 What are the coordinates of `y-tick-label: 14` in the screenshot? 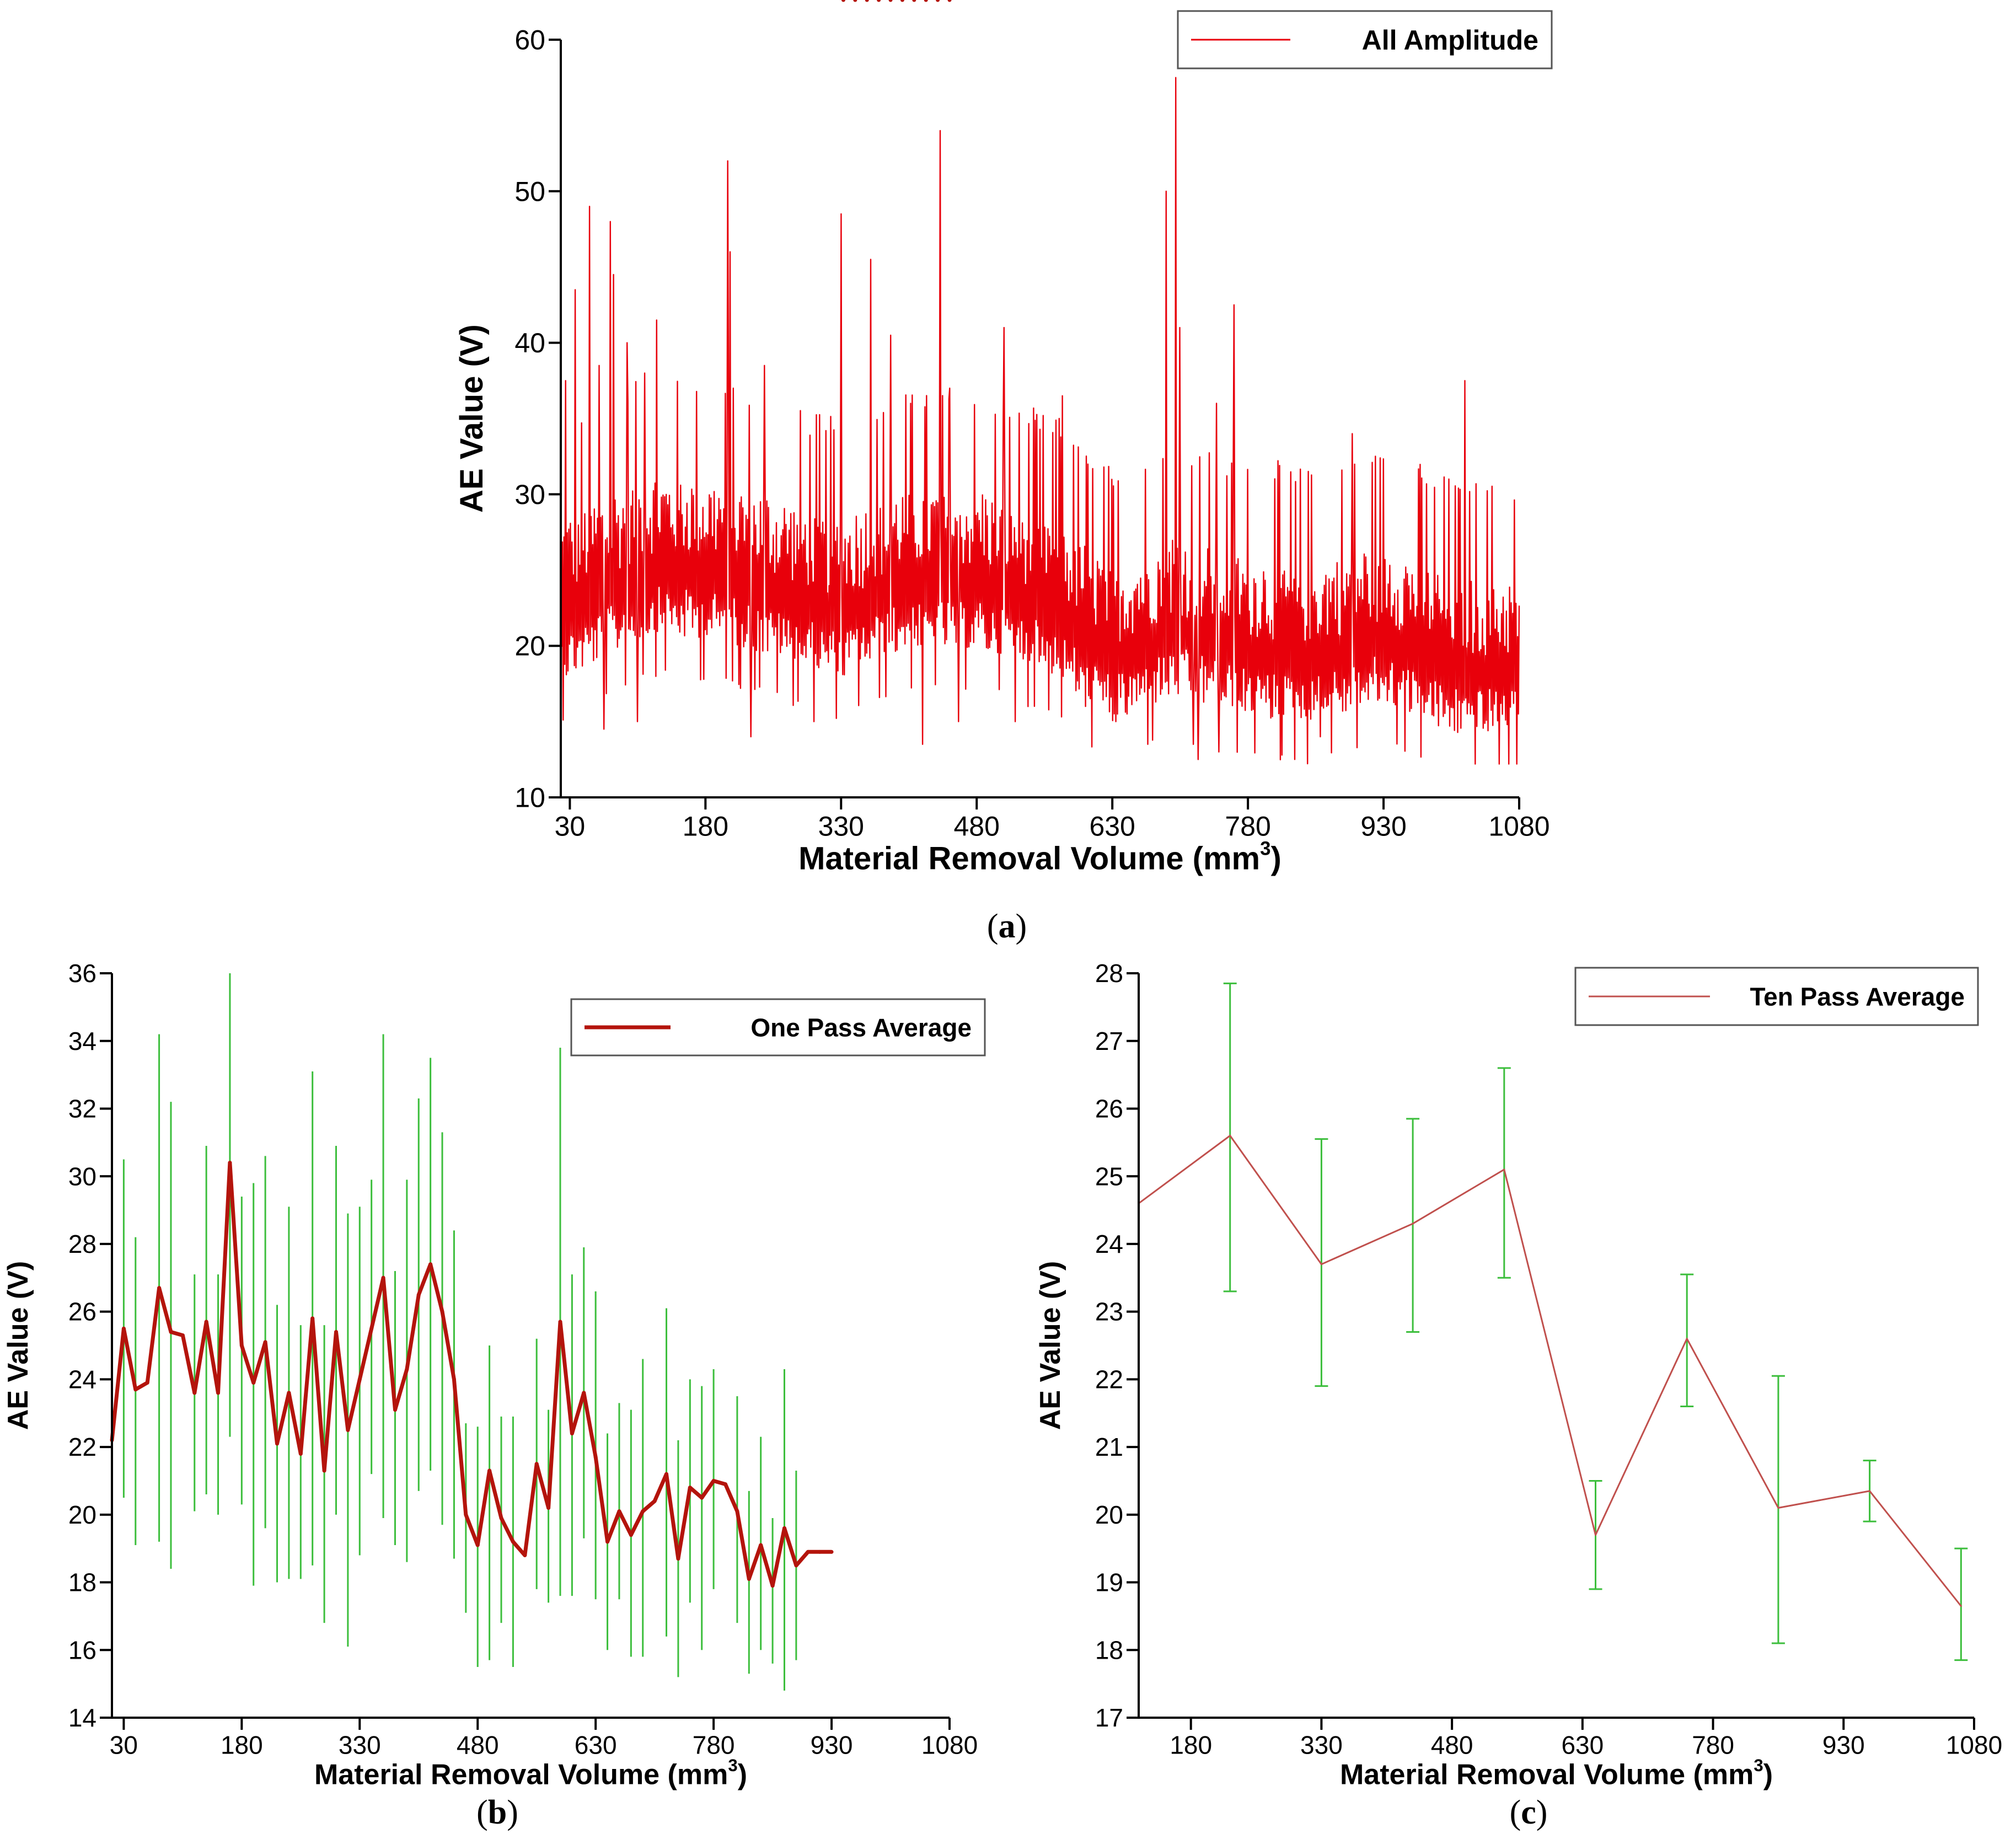 It's located at (82, 1718).